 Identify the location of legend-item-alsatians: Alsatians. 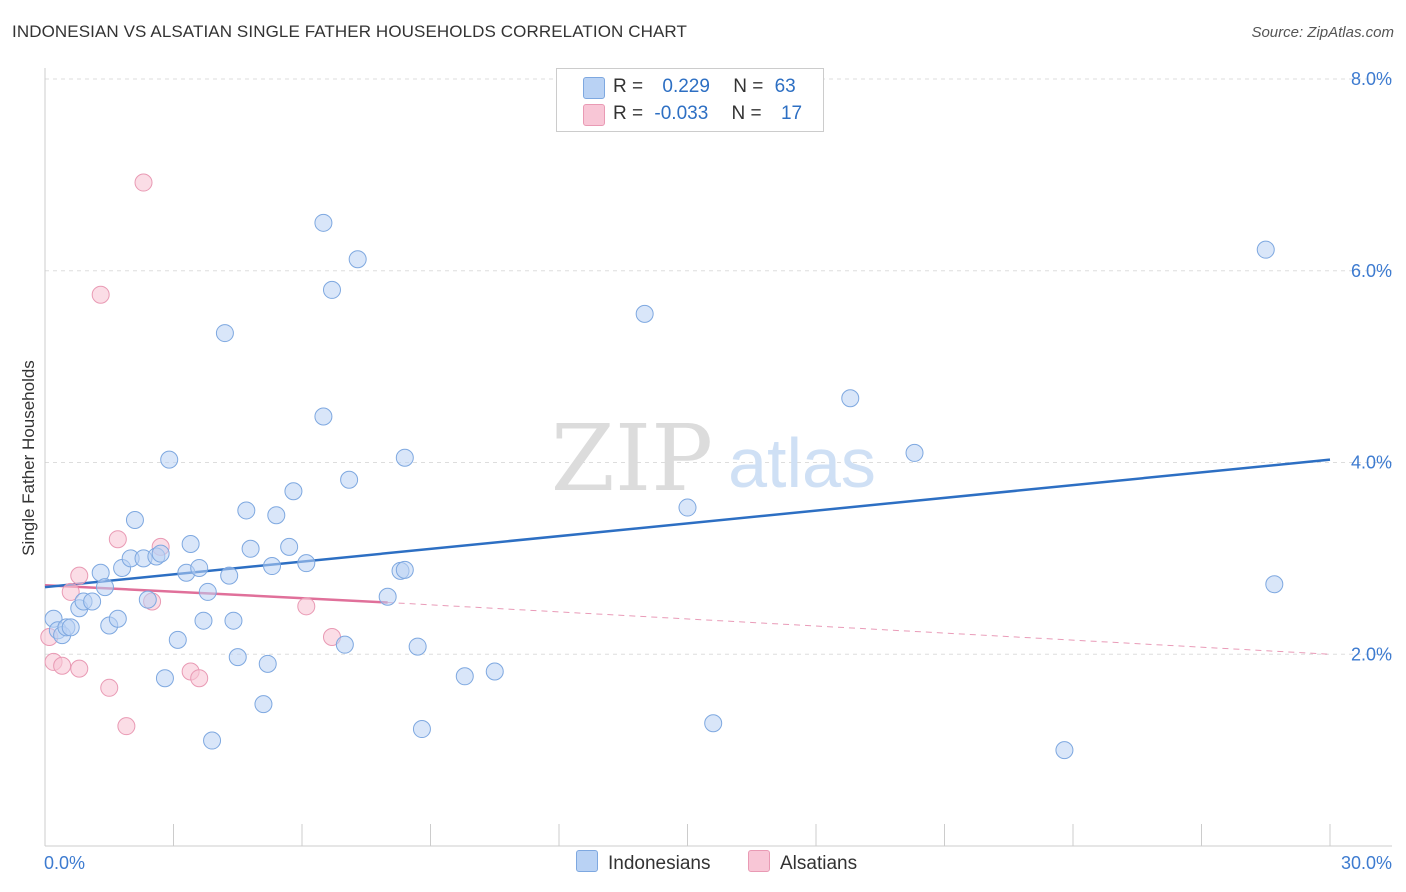
(802, 862).